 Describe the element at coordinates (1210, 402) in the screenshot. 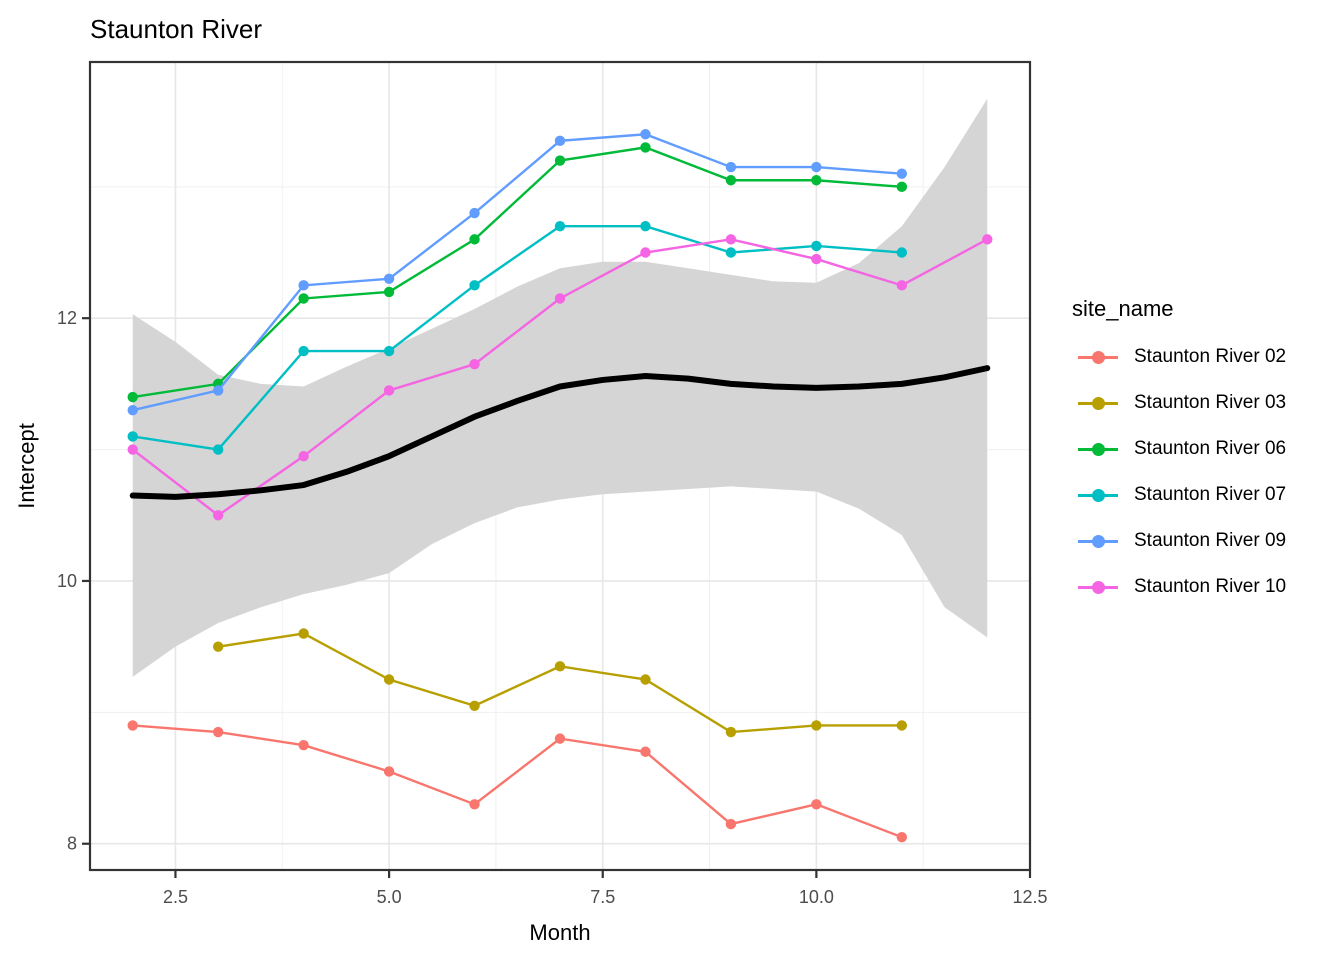

I see `legend-item-label: Staunton River 03` at that location.